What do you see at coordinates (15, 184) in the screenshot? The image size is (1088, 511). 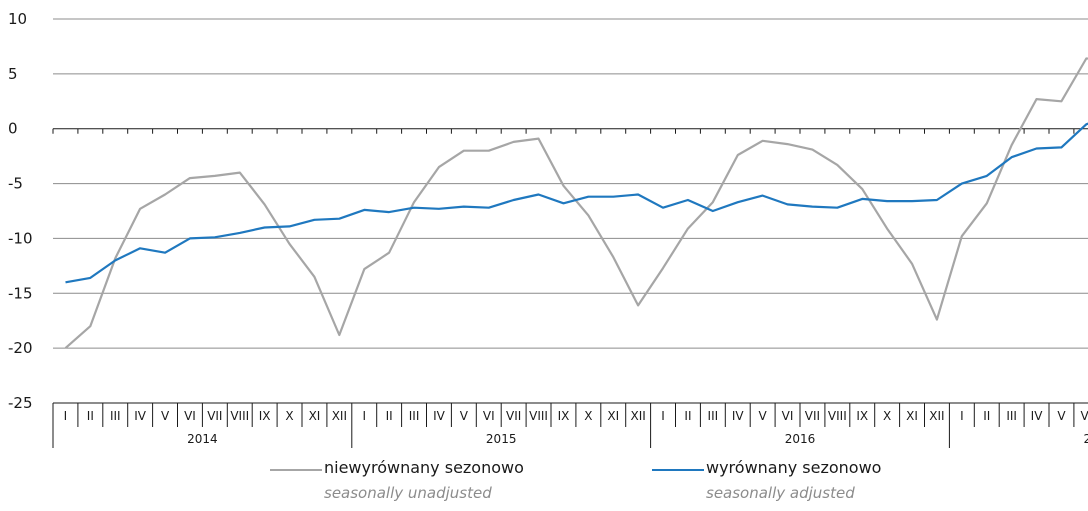 I see `y-tick-label: -5` at bounding box center [15, 184].